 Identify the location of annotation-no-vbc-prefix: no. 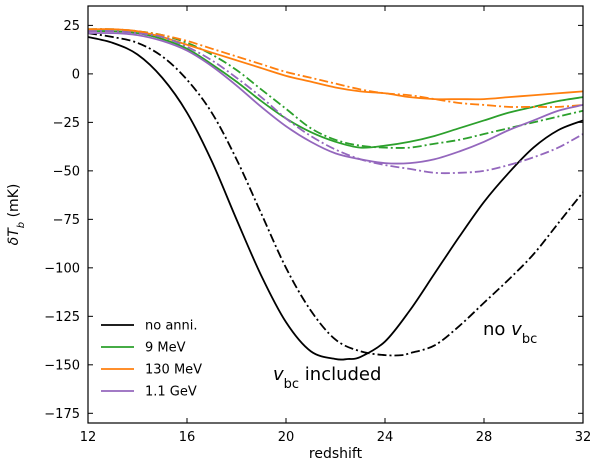
(497, 329).